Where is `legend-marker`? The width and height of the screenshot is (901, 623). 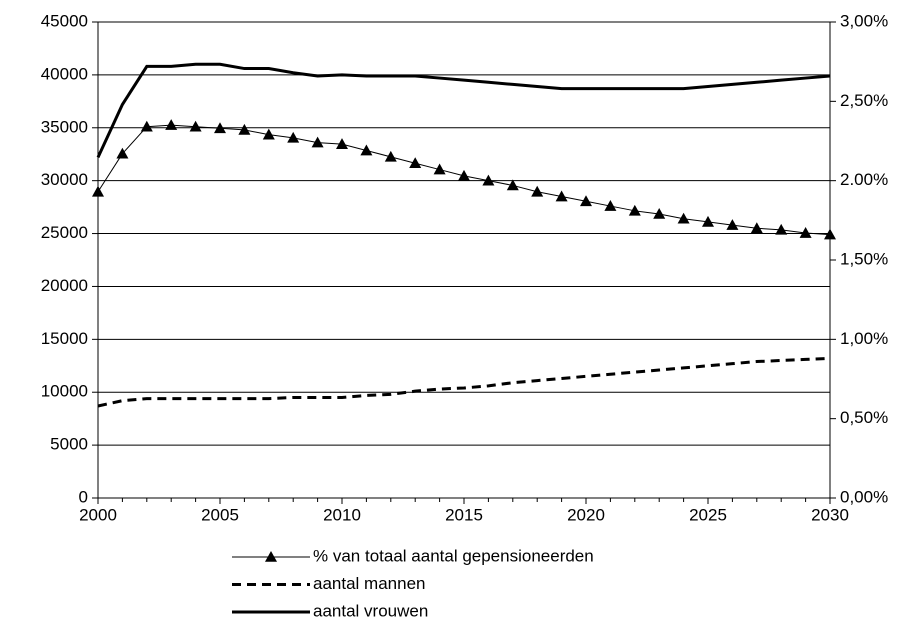
legend-marker is located at coordinates (271, 556).